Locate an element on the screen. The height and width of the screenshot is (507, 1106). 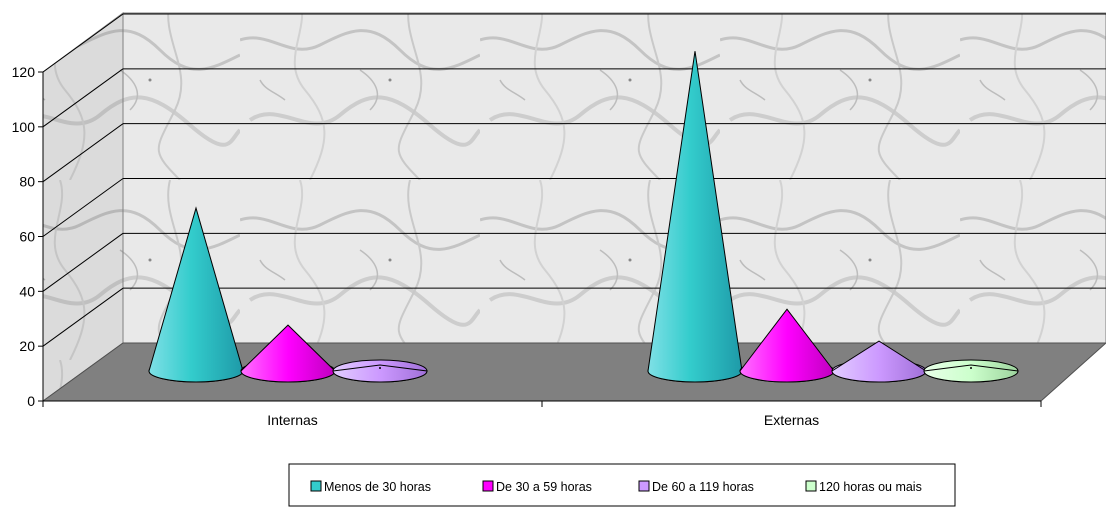
y-tick-label: 40 is located at coordinates (27, 291).